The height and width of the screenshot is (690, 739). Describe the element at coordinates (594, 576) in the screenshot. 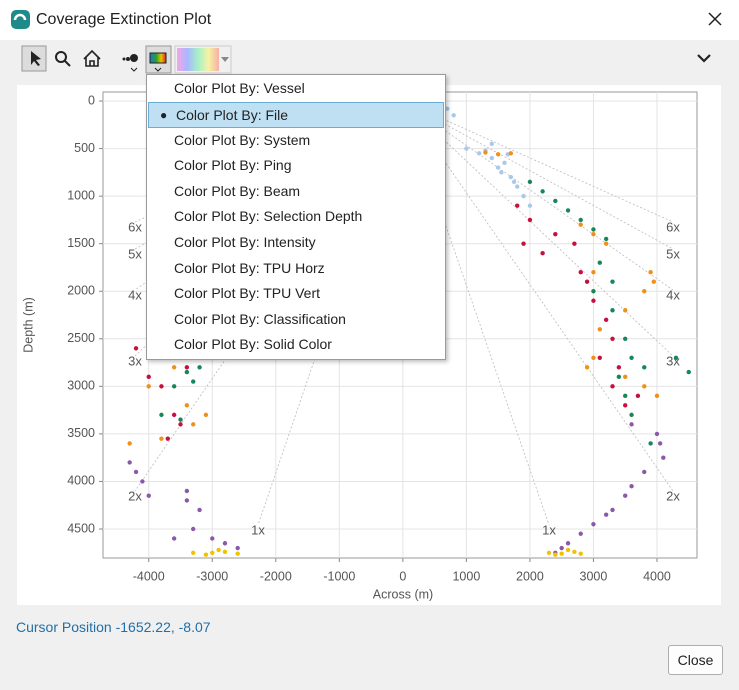

I see `x-tick-label: 3000` at that location.